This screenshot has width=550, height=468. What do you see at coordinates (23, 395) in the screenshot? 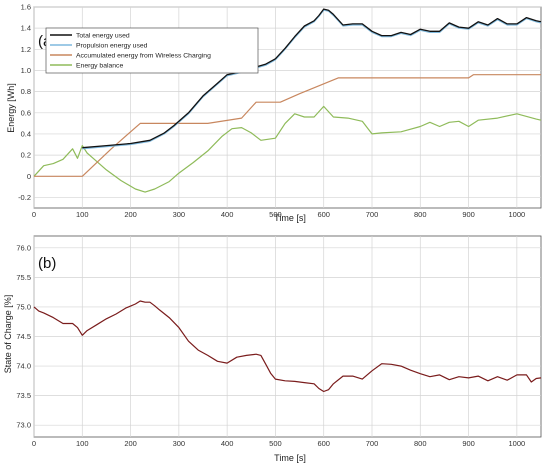
I see `y-tick-label: 73.5` at bounding box center [23, 395].